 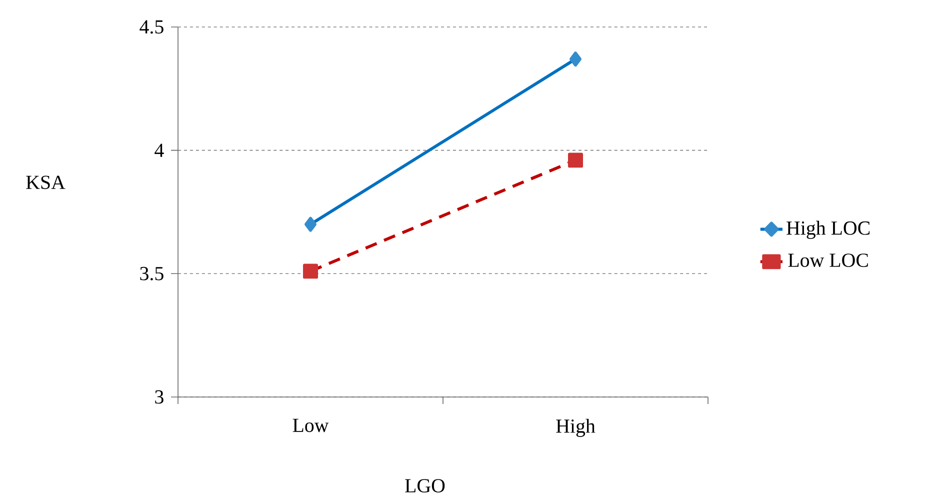 What do you see at coordinates (425, 485) in the screenshot?
I see `x-axis-title: LGO` at bounding box center [425, 485].